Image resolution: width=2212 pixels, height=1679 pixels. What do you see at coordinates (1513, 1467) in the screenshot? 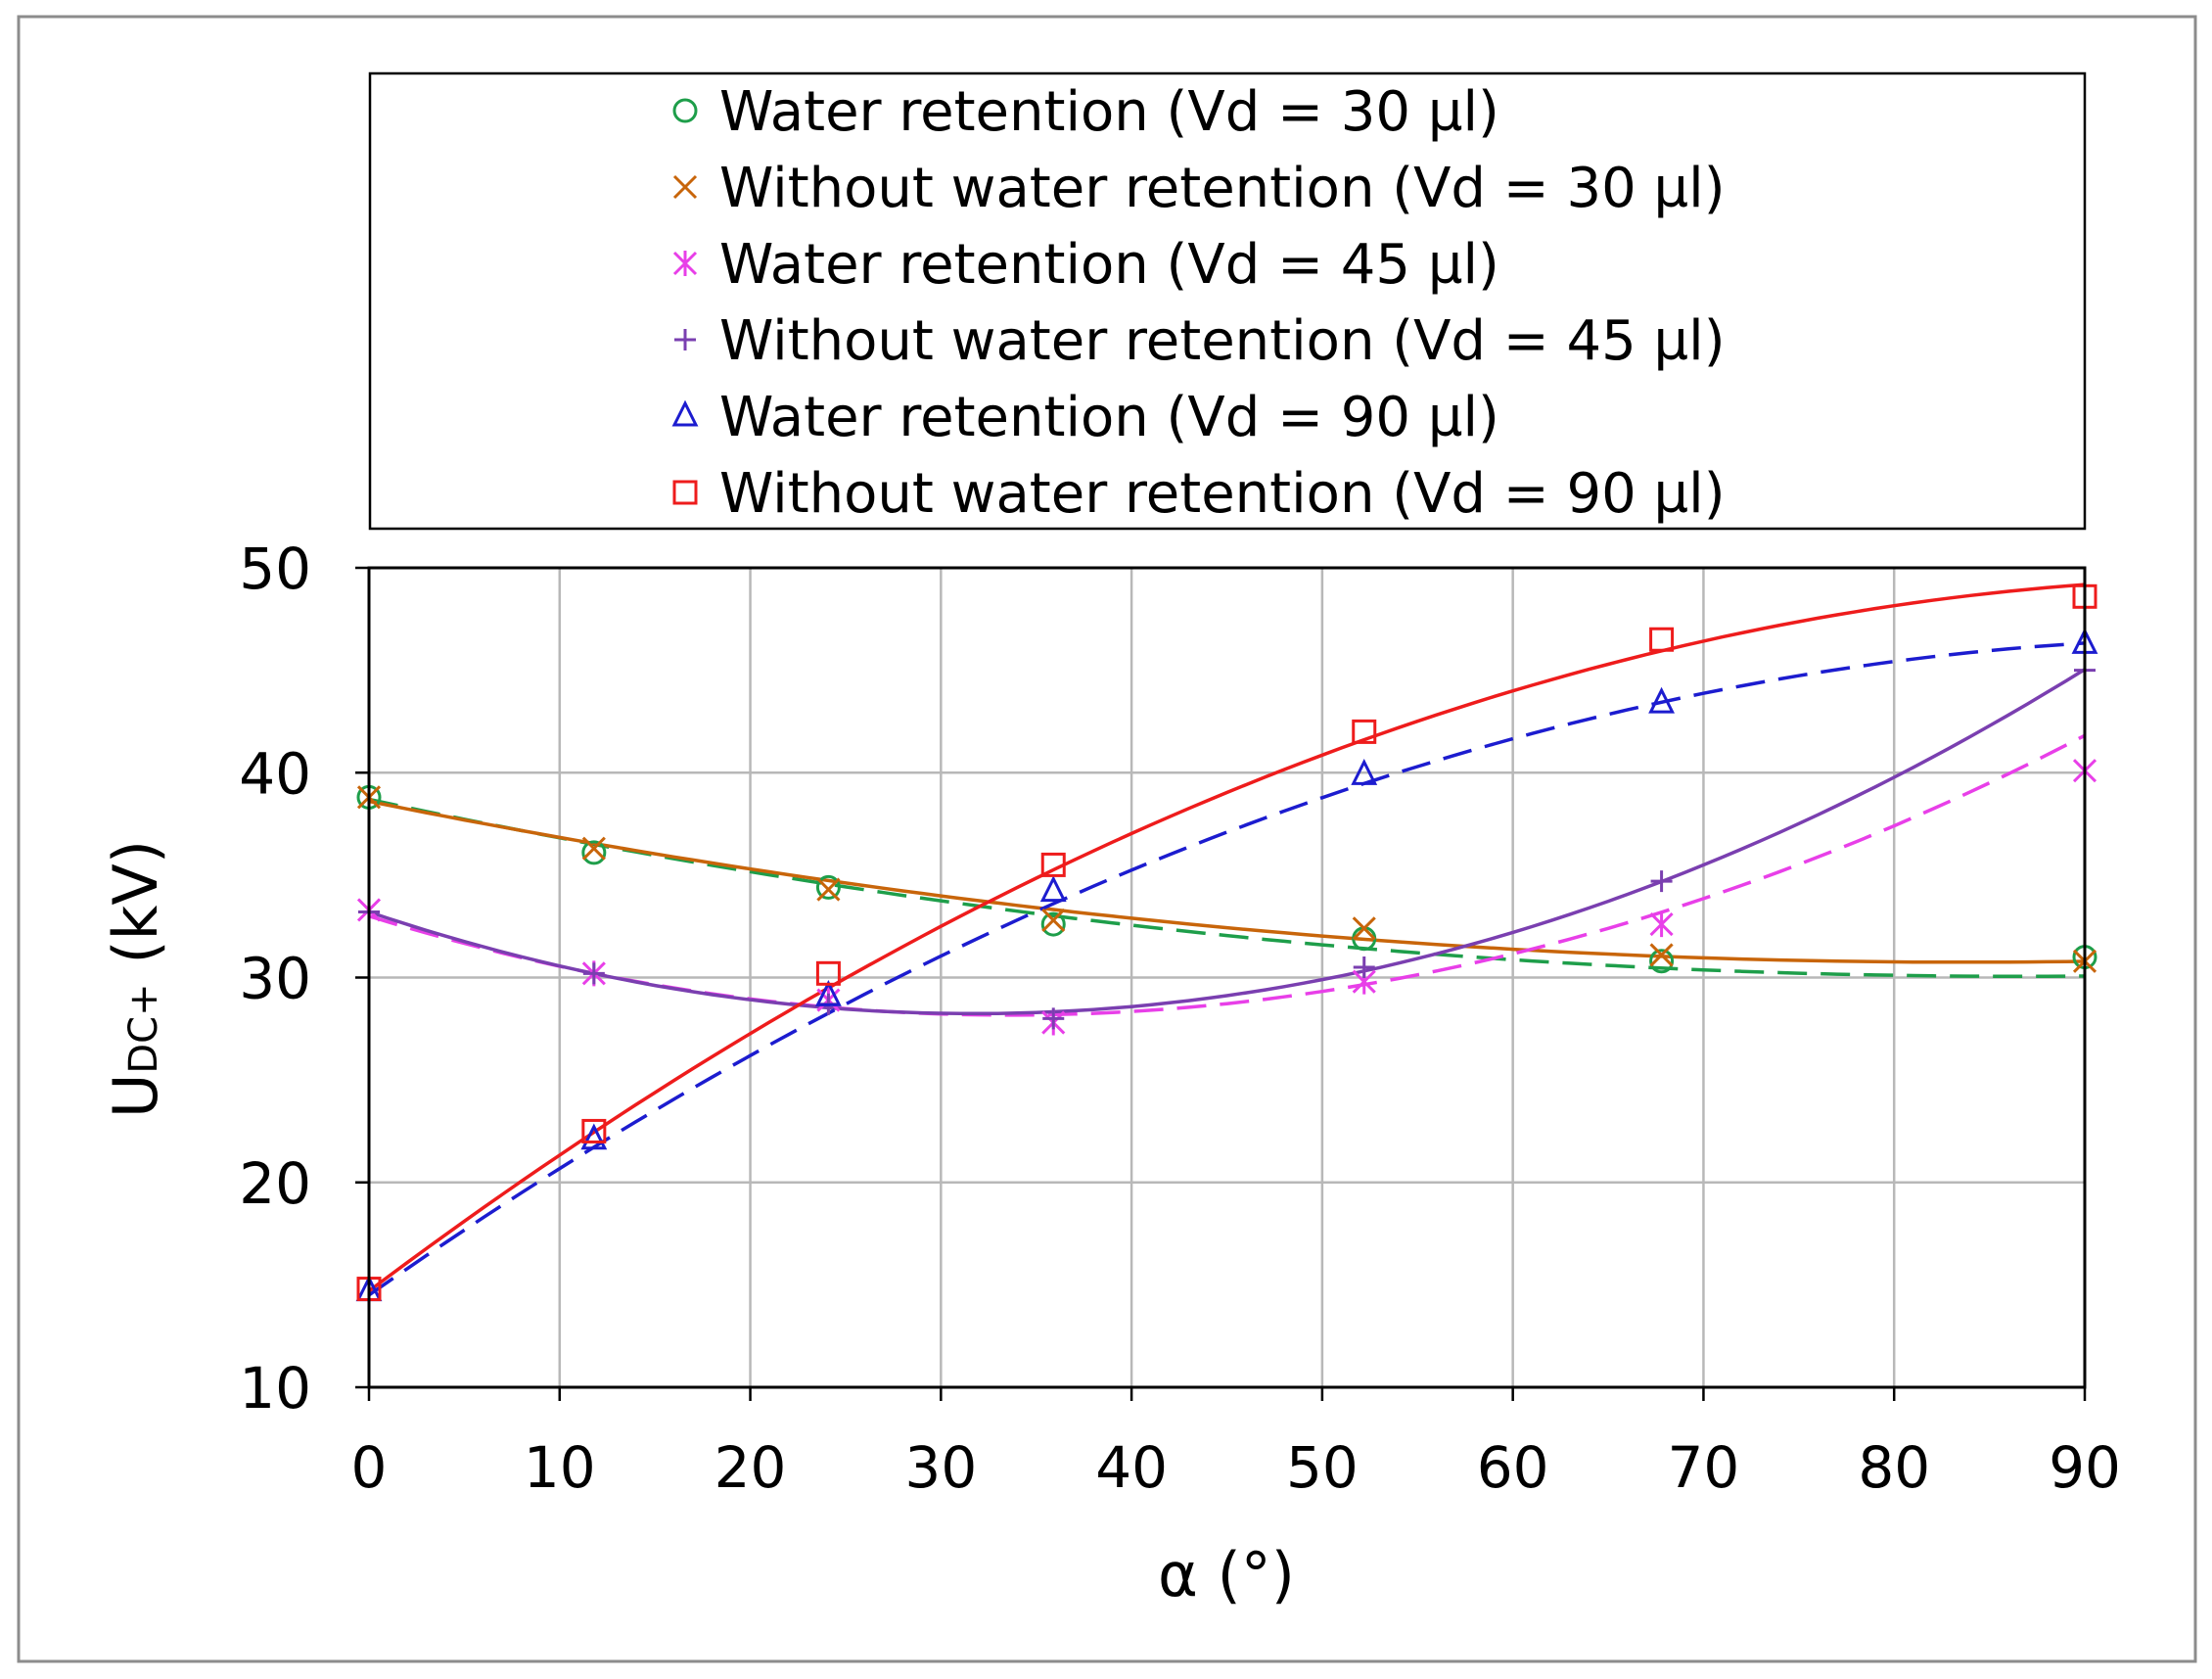
I see `x-tick-label: 60` at bounding box center [1513, 1467].